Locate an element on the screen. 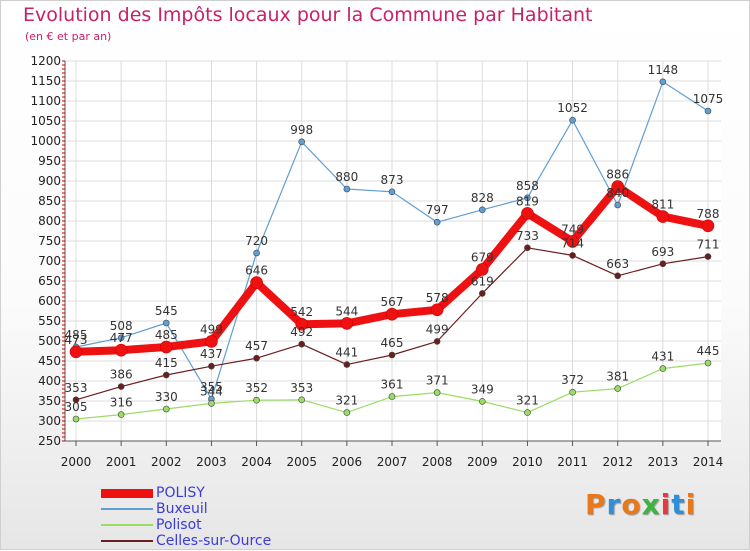  x-tick-label: 2010 is located at coordinates (527, 462).